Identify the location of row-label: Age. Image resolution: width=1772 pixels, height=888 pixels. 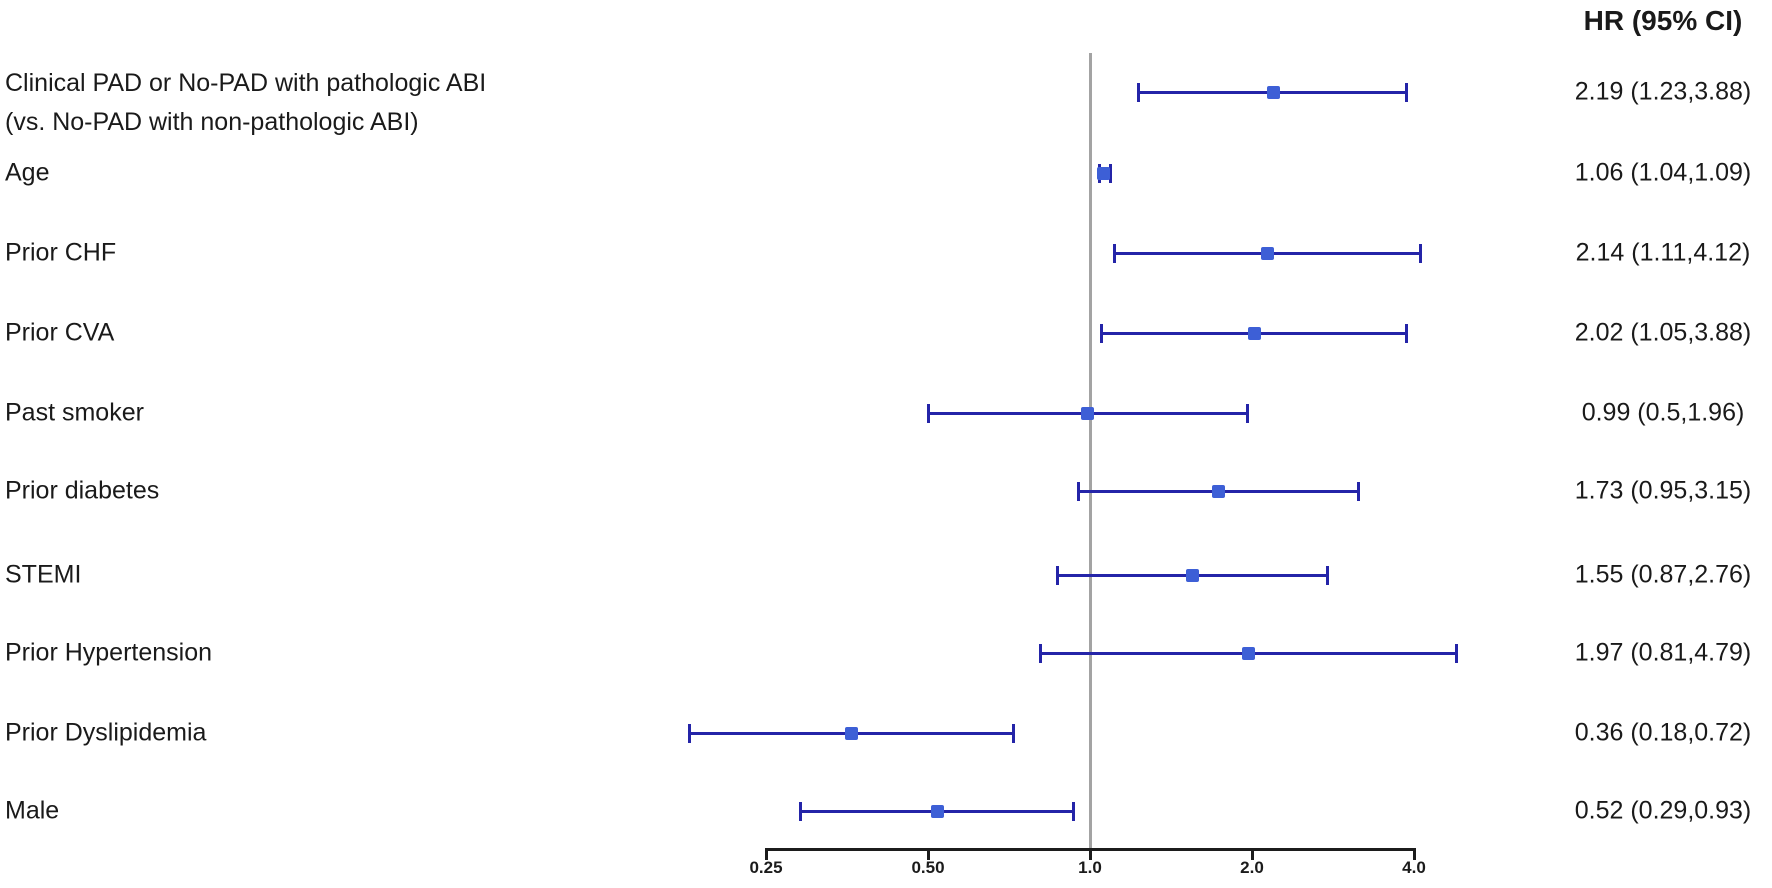
(27, 172).